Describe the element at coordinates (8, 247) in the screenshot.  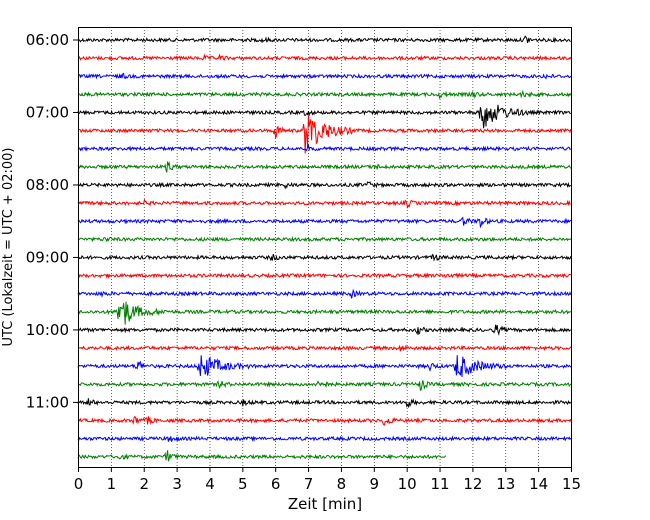
I see `y-axis-label: UTC (Lokalzeit = UTC + 02:00)` at that location.